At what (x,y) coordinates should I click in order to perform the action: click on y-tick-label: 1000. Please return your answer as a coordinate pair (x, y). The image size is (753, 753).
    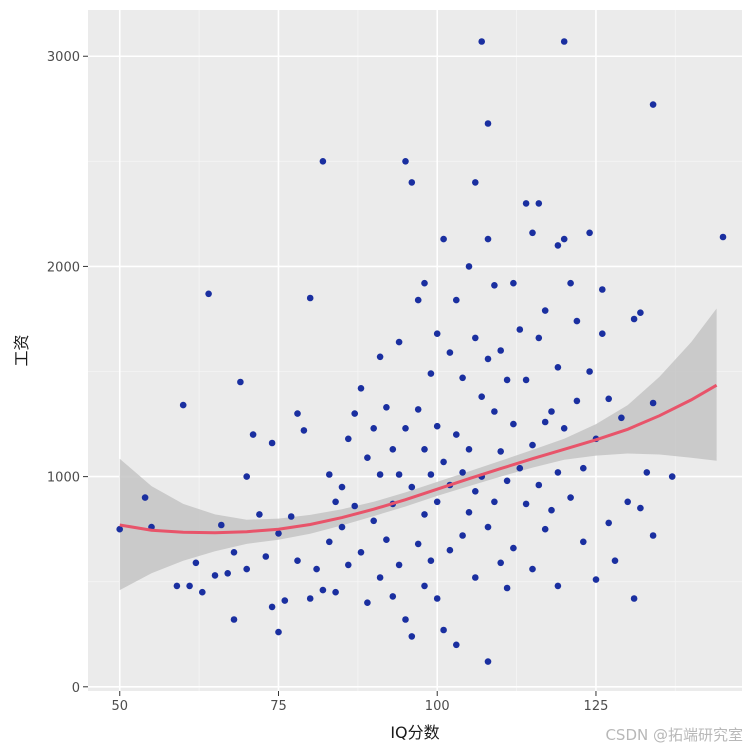
    Looking at the image, I should click on (63, 478).